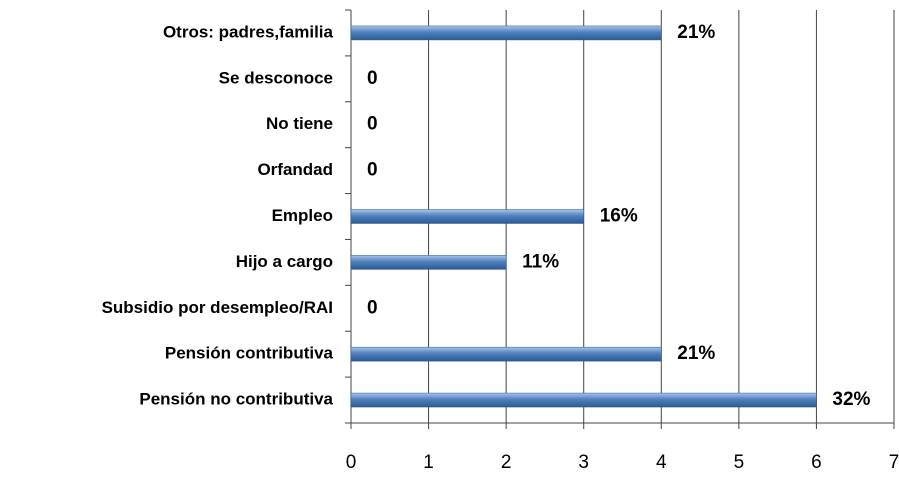 The image size is (899, 477). What do you see at coordinates (248, 31) in the screenshot?
I see `category-label: Otros: padres,familia` at bounding box center [248, 31].